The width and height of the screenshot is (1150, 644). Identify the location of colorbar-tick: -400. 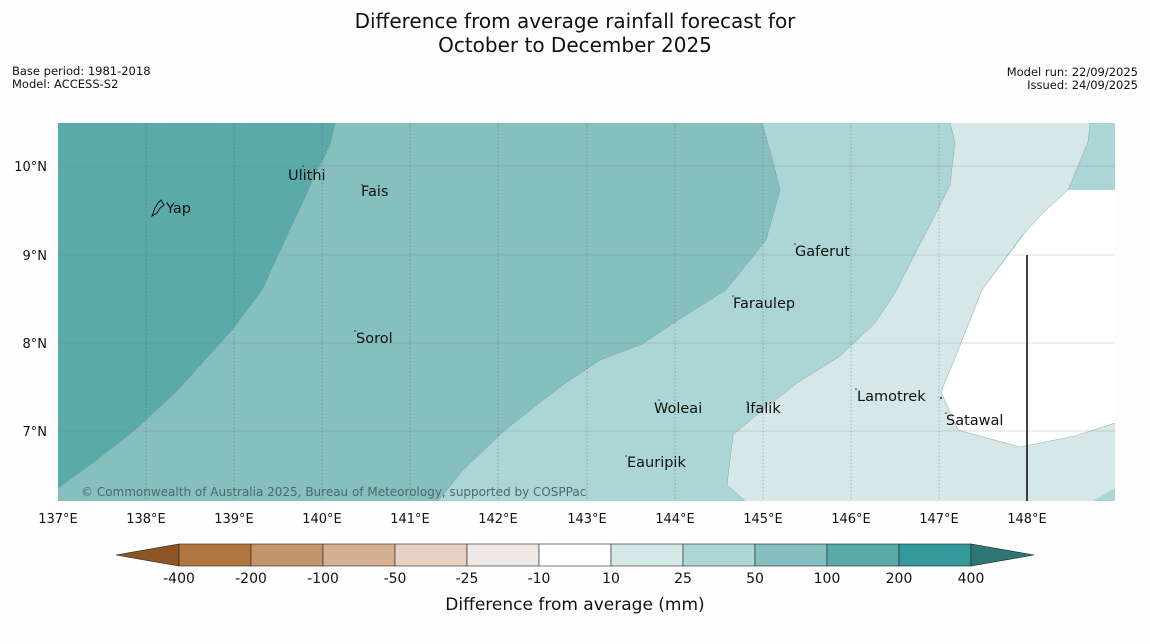
(179, 579).